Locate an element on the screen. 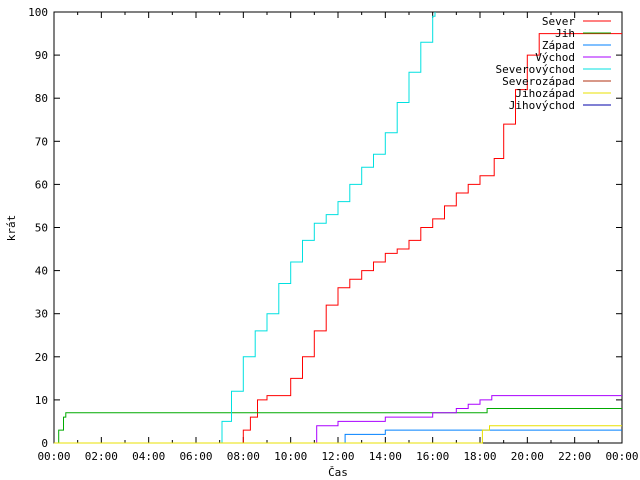  x-tick-label: 04:00 is located at coordinates (148, 456).